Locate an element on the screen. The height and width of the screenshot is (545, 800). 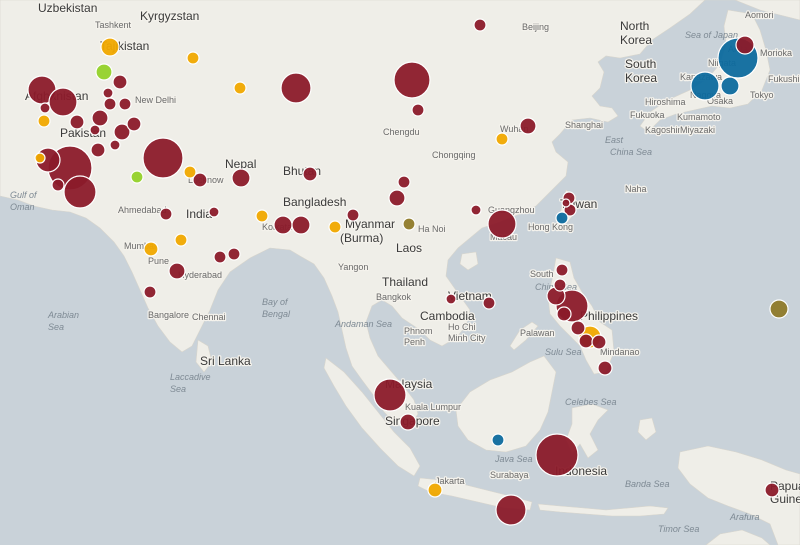
place-label: Tokyo is located at coordinates (762, 95).